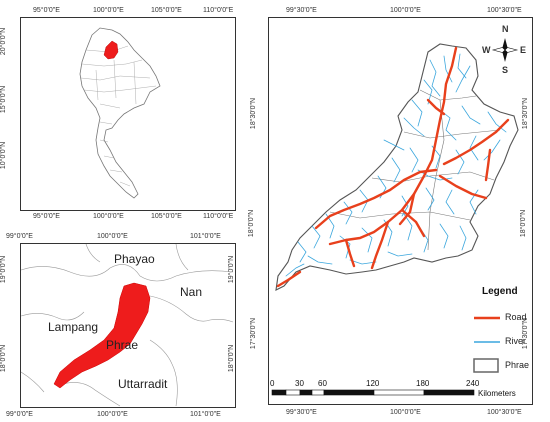  What do you see at coordinates (112, 414) in the screenshot?
I see `region-bottom-tick-2: 100°0'0"E` at bounding box center [112, 414].